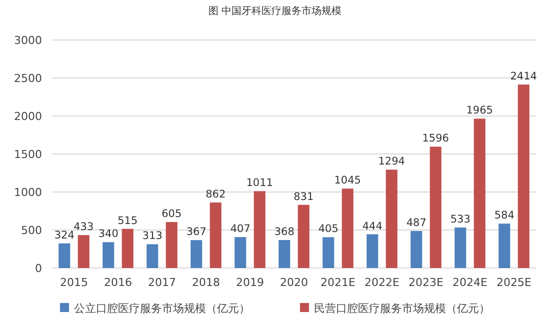 The height and width of the screenshot is (330, 550). Describe the element at coordinates (259, 183) in the screenshot. I see `data-label: 1011` at that location.